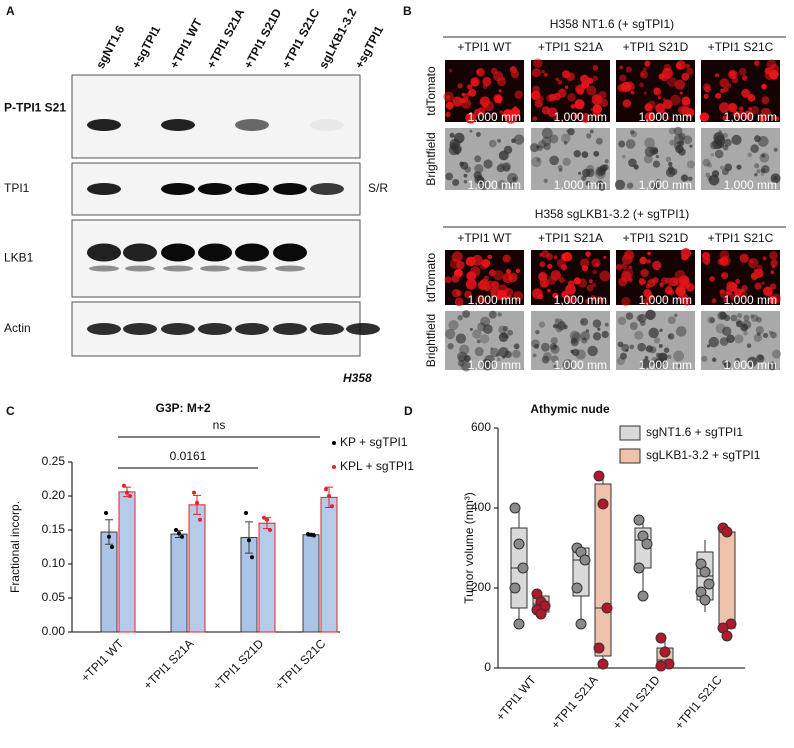  Describe the element at coordinates (481, 587) in the screenshot. I see `y-tick-label: 200` at that location.